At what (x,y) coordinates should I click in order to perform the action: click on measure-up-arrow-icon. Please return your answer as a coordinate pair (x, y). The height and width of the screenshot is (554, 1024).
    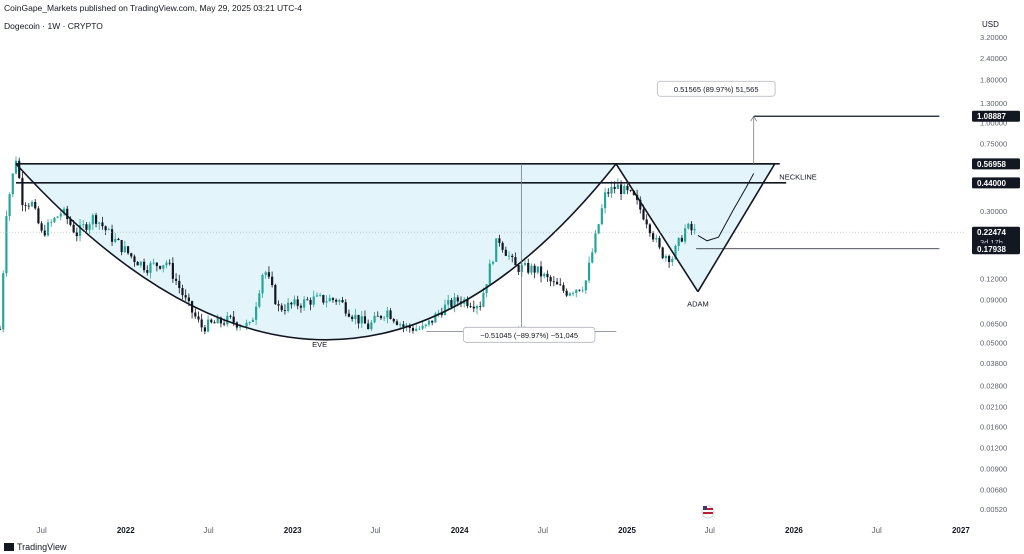
    Looking at the image, I should click on (754, 118).